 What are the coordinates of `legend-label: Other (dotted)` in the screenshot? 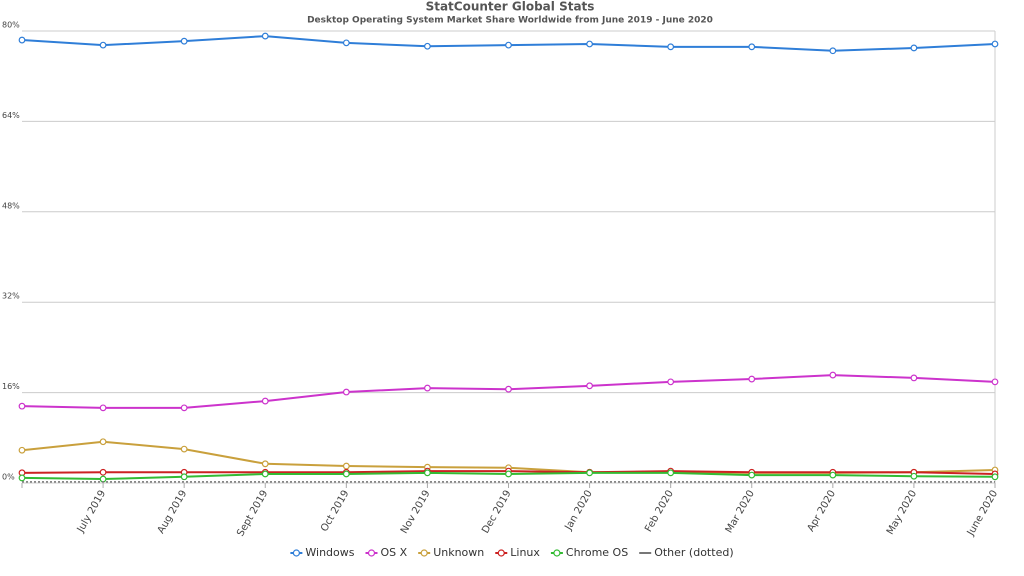 It's located at (693, 552).